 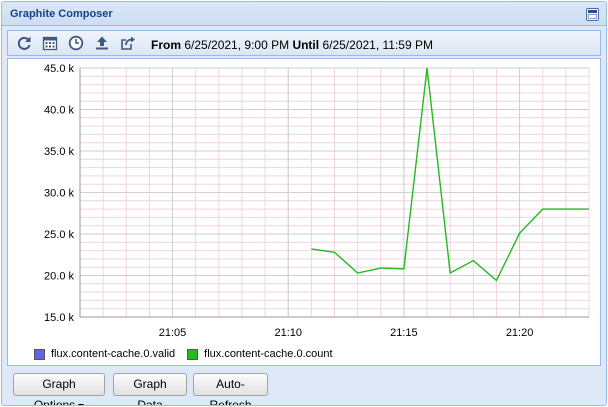 I want to click on legend-label: flux.content-cache.0.valid, so click(x=113, y=354).